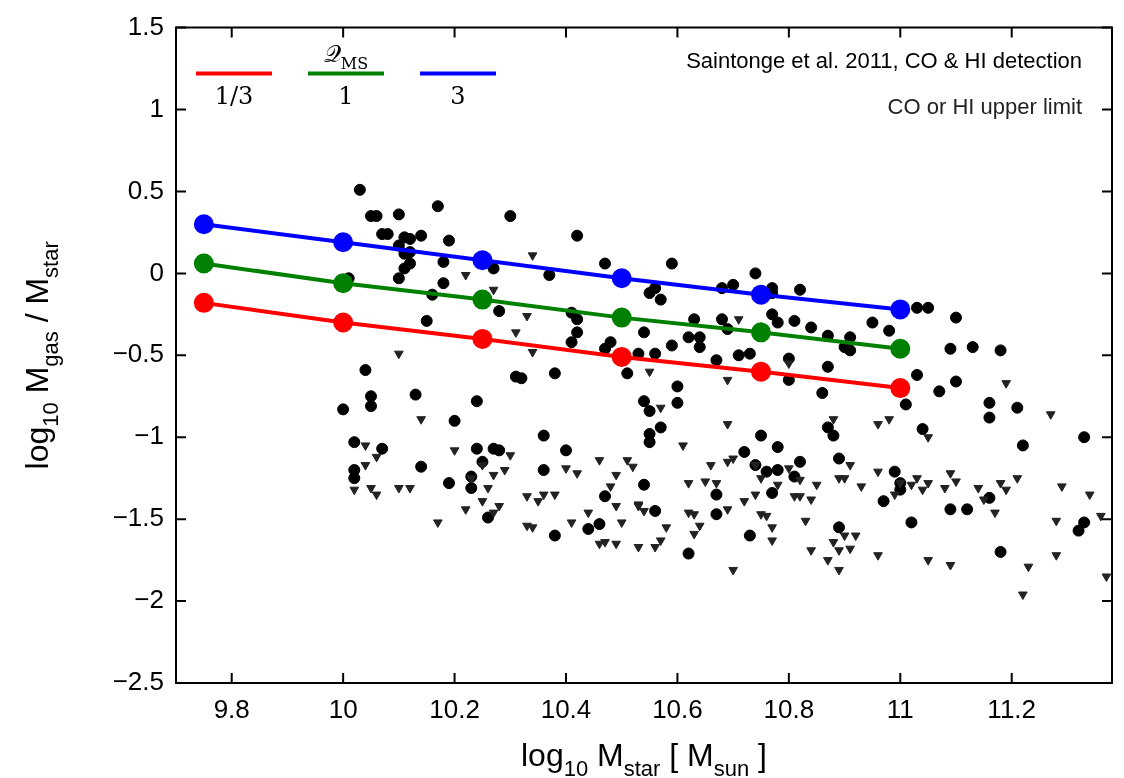  Describe the element at coordinates (231, 708) in the screenshot. I see `x-tick-label: 9.8` at that location.